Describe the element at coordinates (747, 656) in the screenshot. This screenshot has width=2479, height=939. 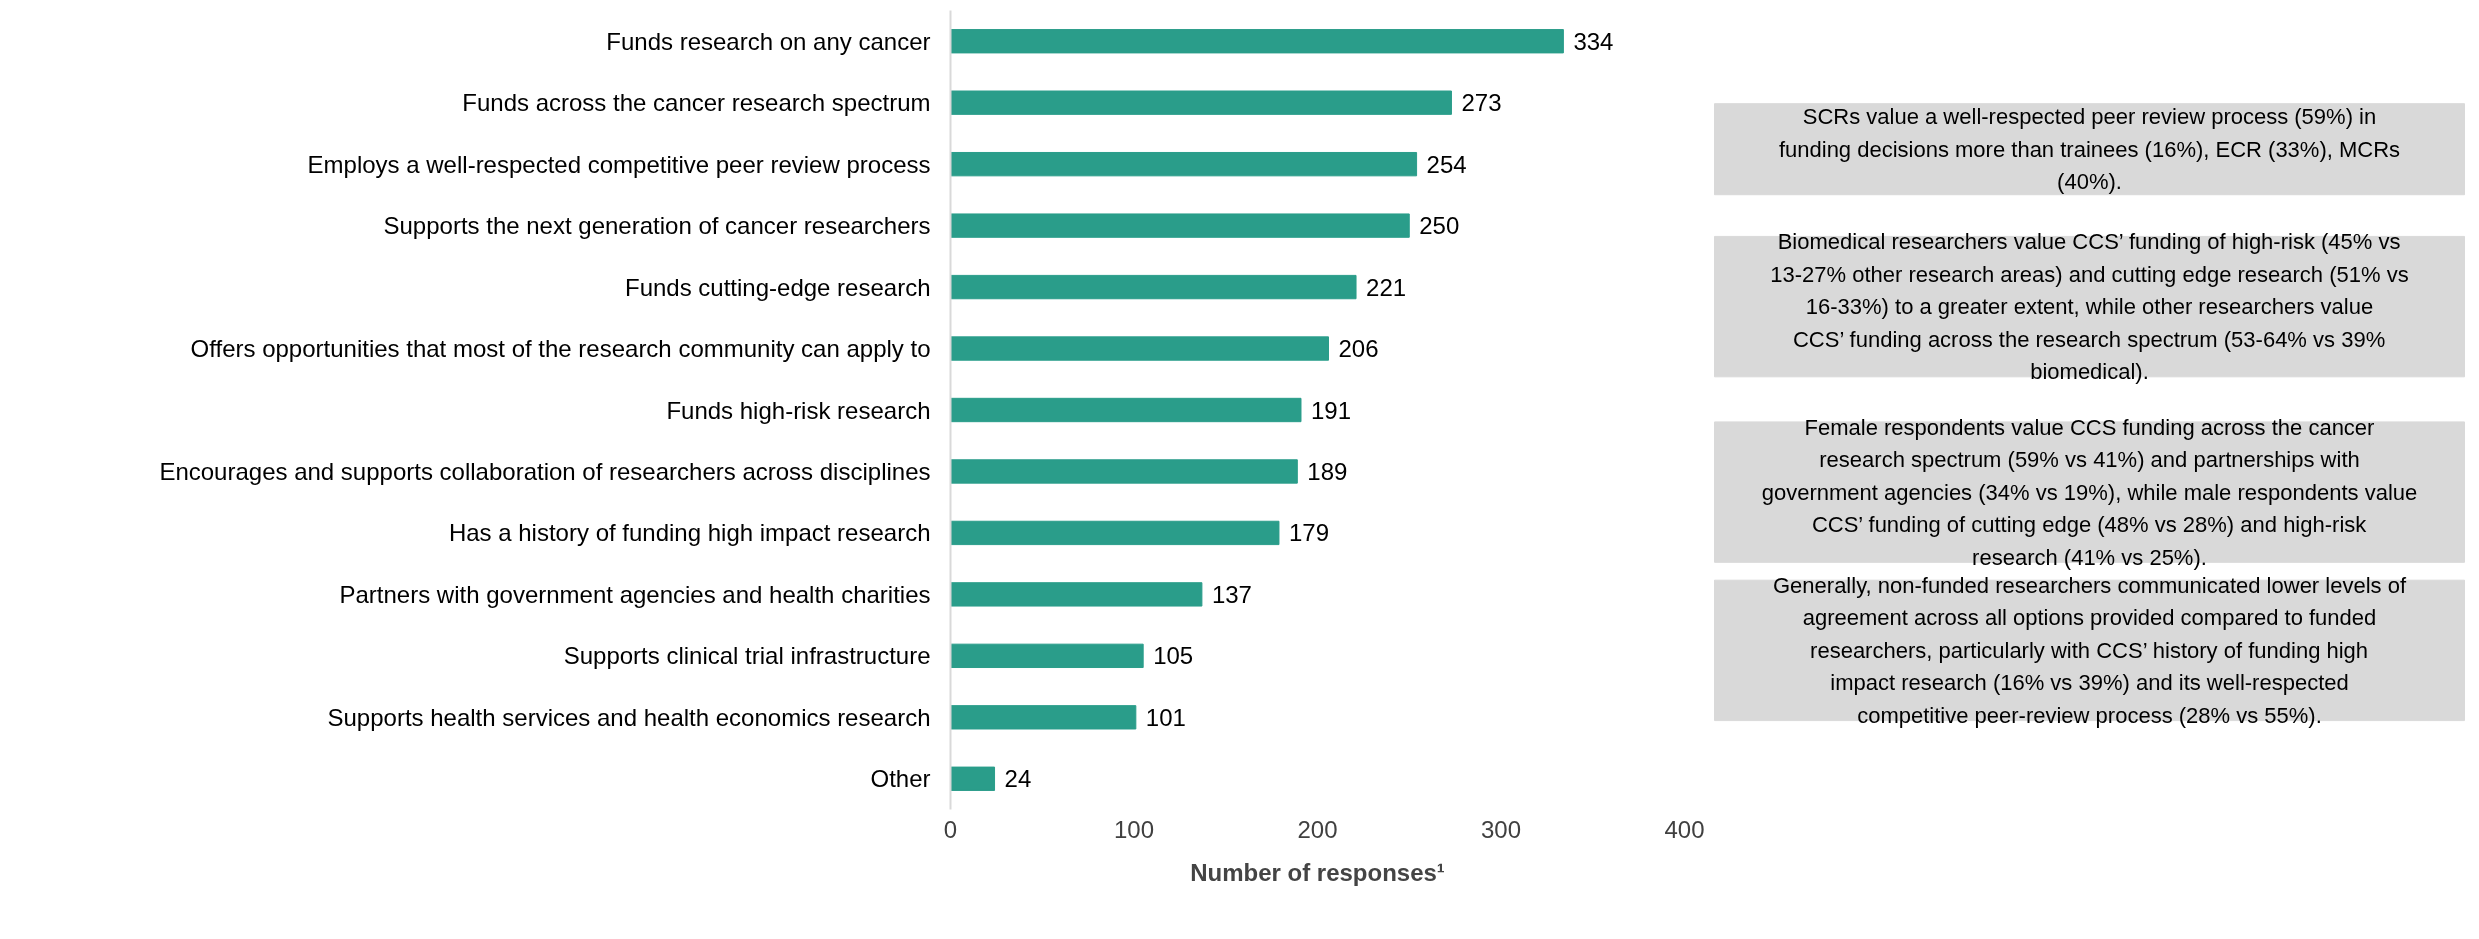
I see `y-tick-label: Supports clinical trial infrastructure` at that location.